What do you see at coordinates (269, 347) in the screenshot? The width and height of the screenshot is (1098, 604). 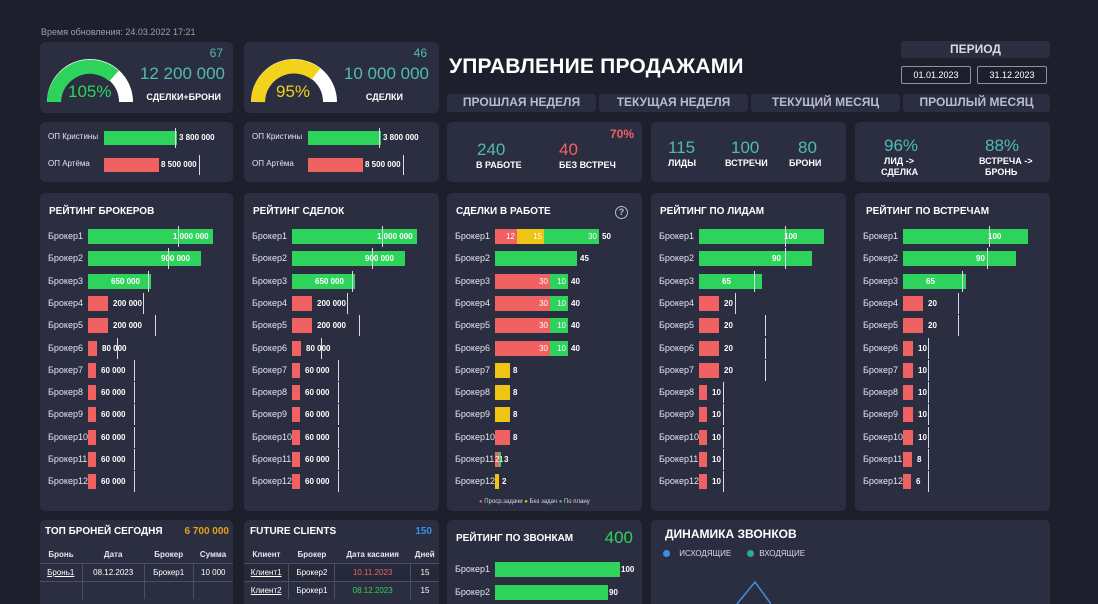 I see `row-label: Брокер6` at bounding box center [269, 347].